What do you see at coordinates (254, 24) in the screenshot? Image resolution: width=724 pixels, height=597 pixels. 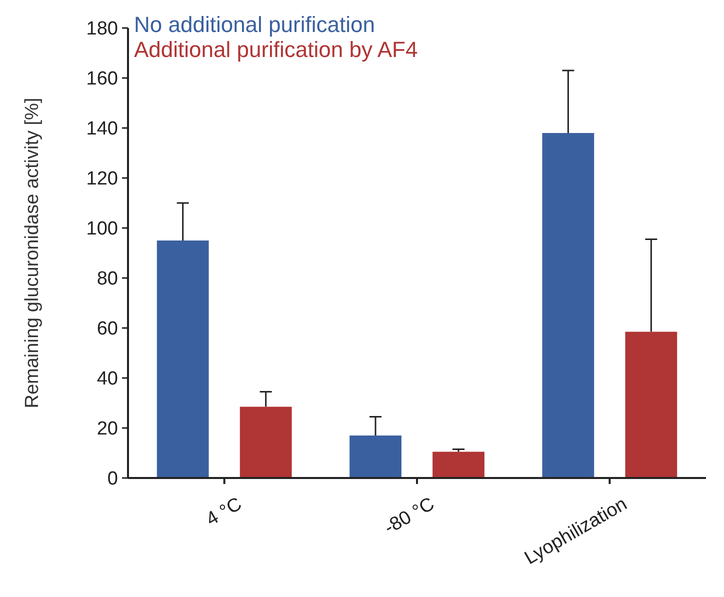 I see `text: No additional purification` at bounding box center [254, 24].